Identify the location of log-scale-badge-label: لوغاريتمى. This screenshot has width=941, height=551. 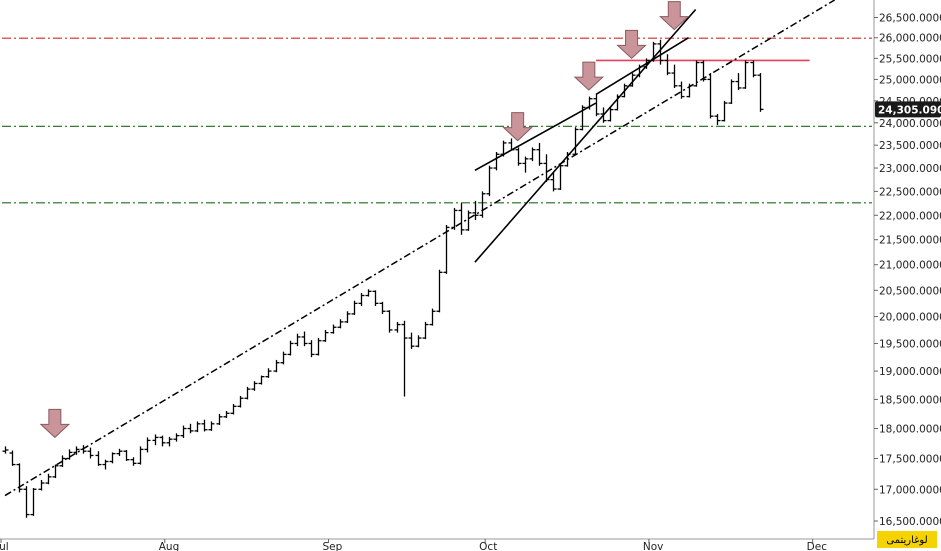
(906, 540).